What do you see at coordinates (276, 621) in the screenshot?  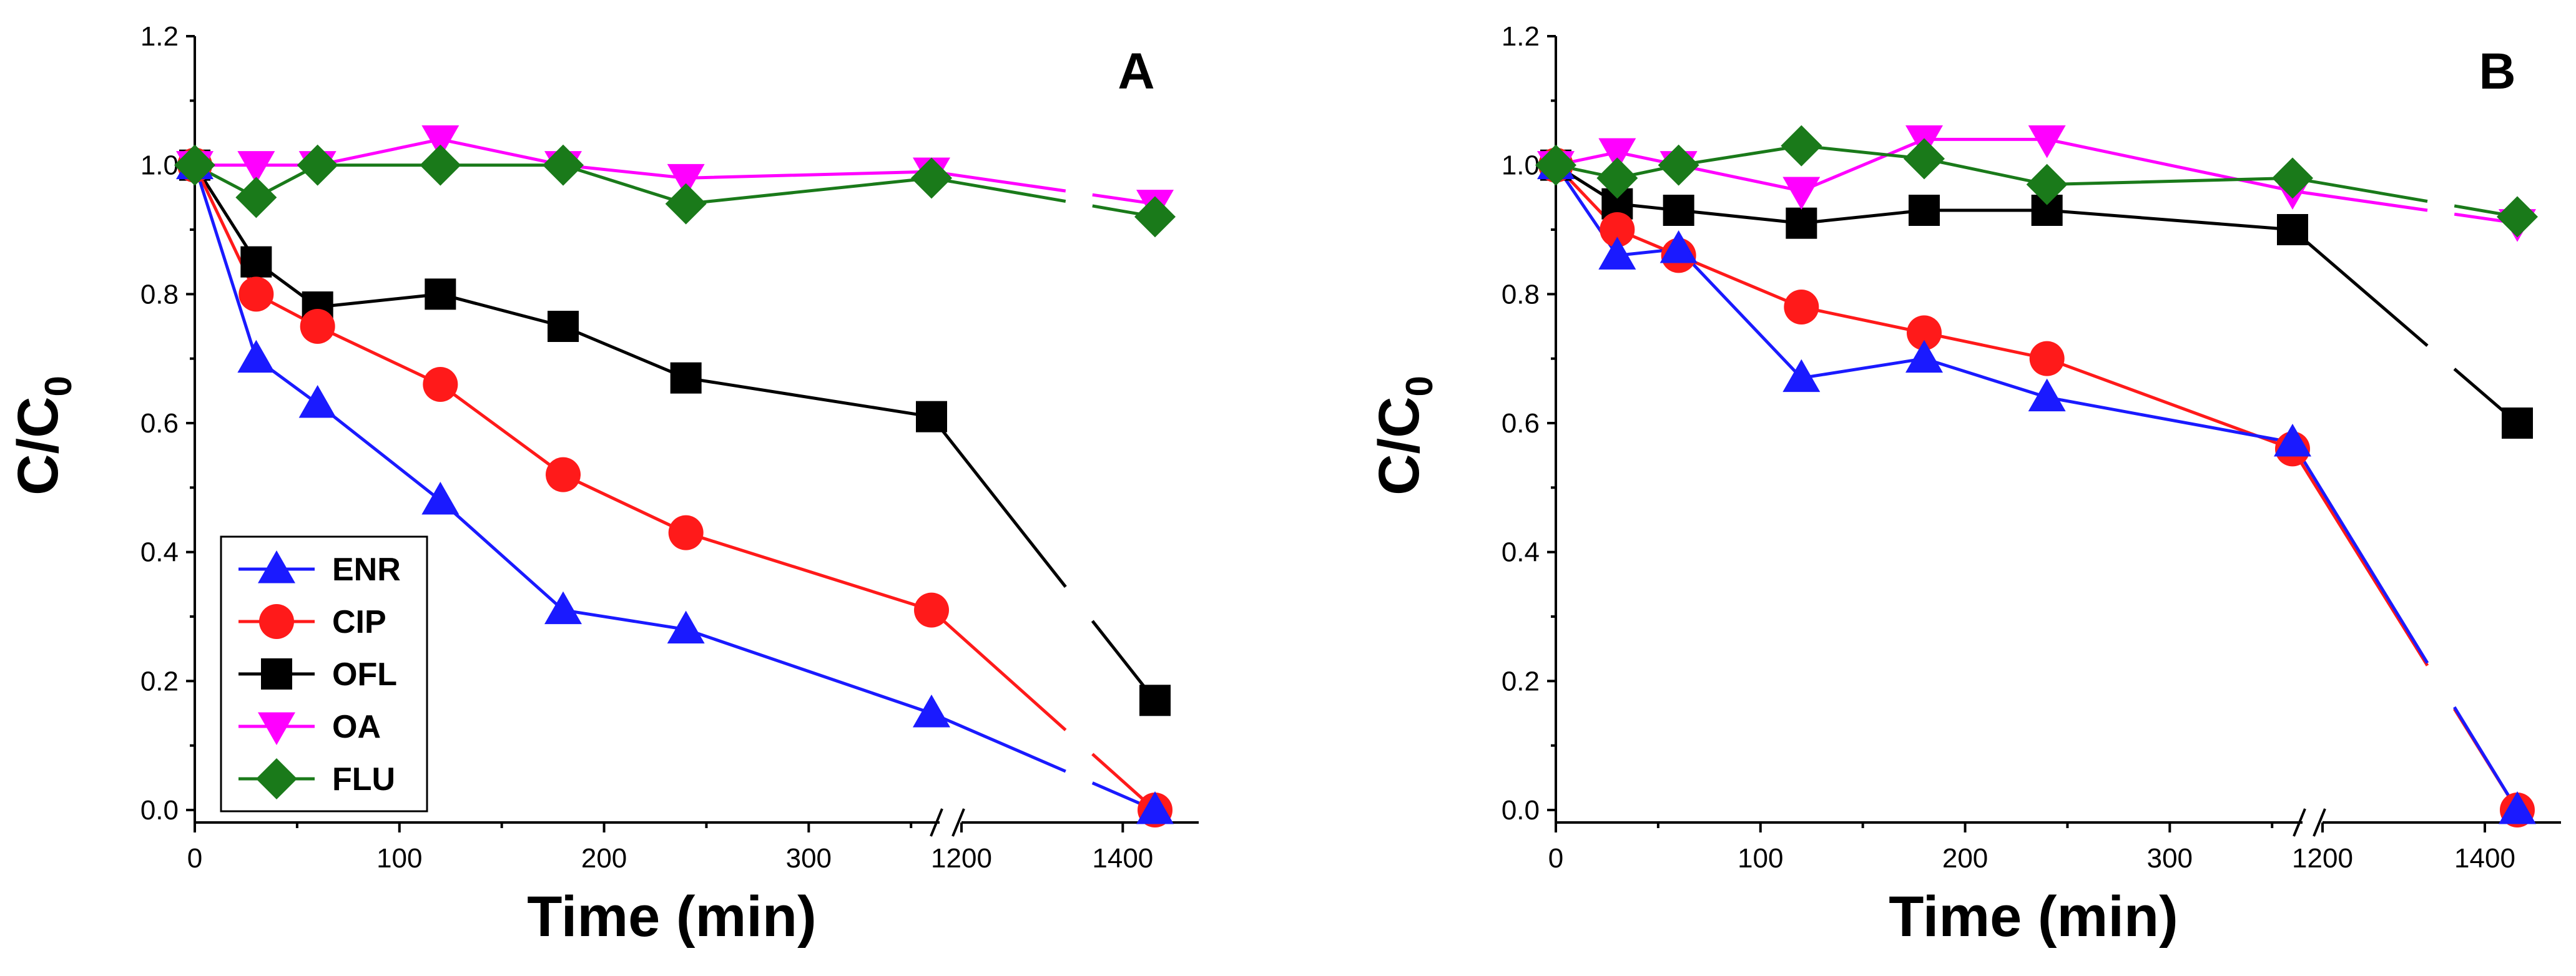 I see `legend-marker-cip` at bounding box center [276, 621].